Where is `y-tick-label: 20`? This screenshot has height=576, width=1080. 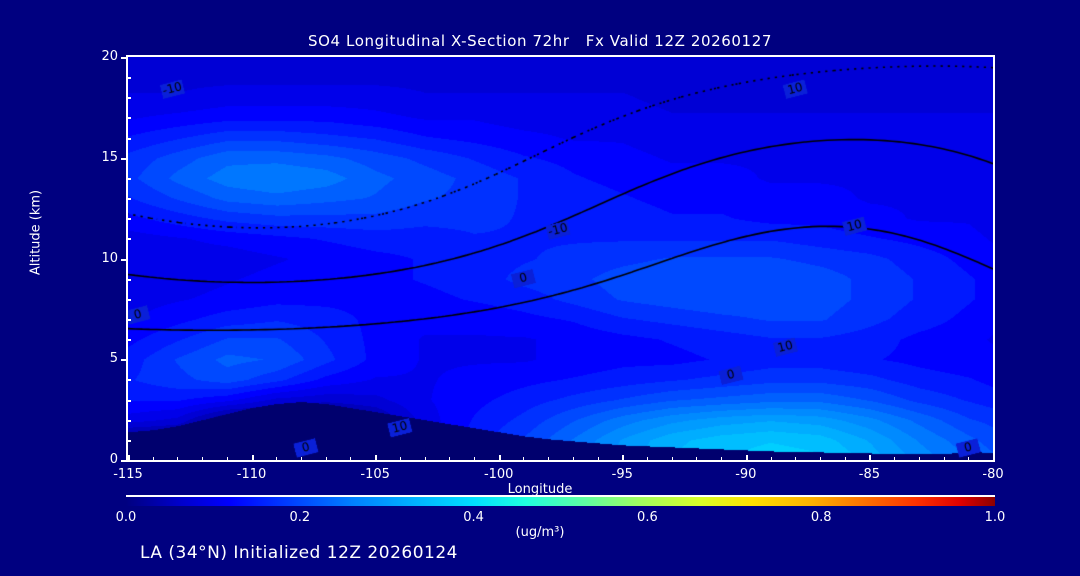
y-tick-label: 20 is located at coordinates (109, 56).